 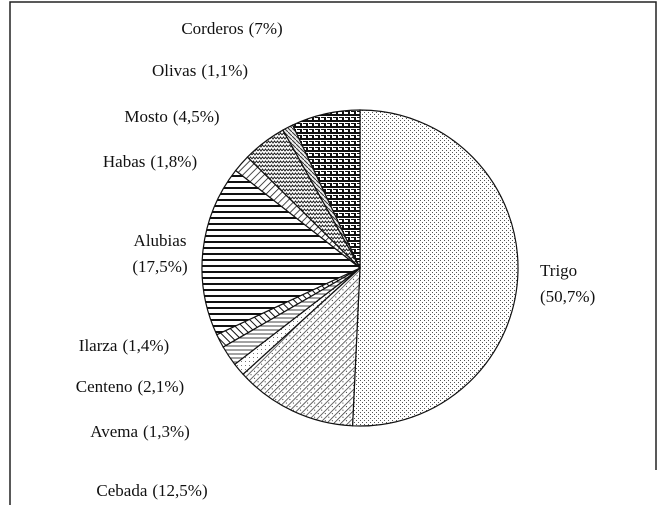 What do you see at coordinates (266, 28) in the screenshot?
I see `value-label: (7%)` at bounding box center [266, 28].